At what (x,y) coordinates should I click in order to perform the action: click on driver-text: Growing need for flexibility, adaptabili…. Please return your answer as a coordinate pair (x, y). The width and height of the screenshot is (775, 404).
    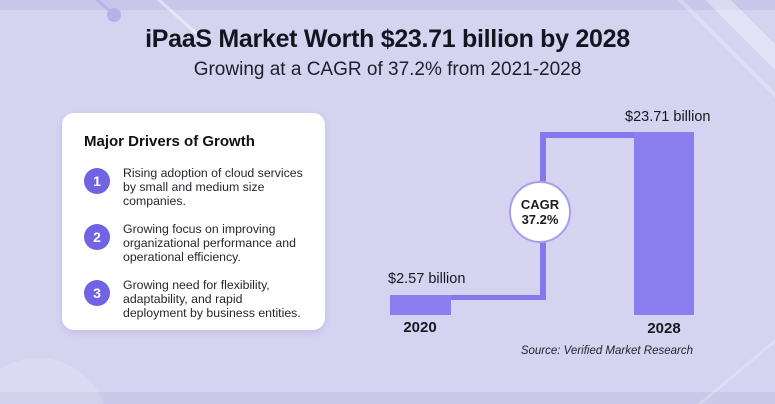
    Looking at the image, I should click on (212, 299).